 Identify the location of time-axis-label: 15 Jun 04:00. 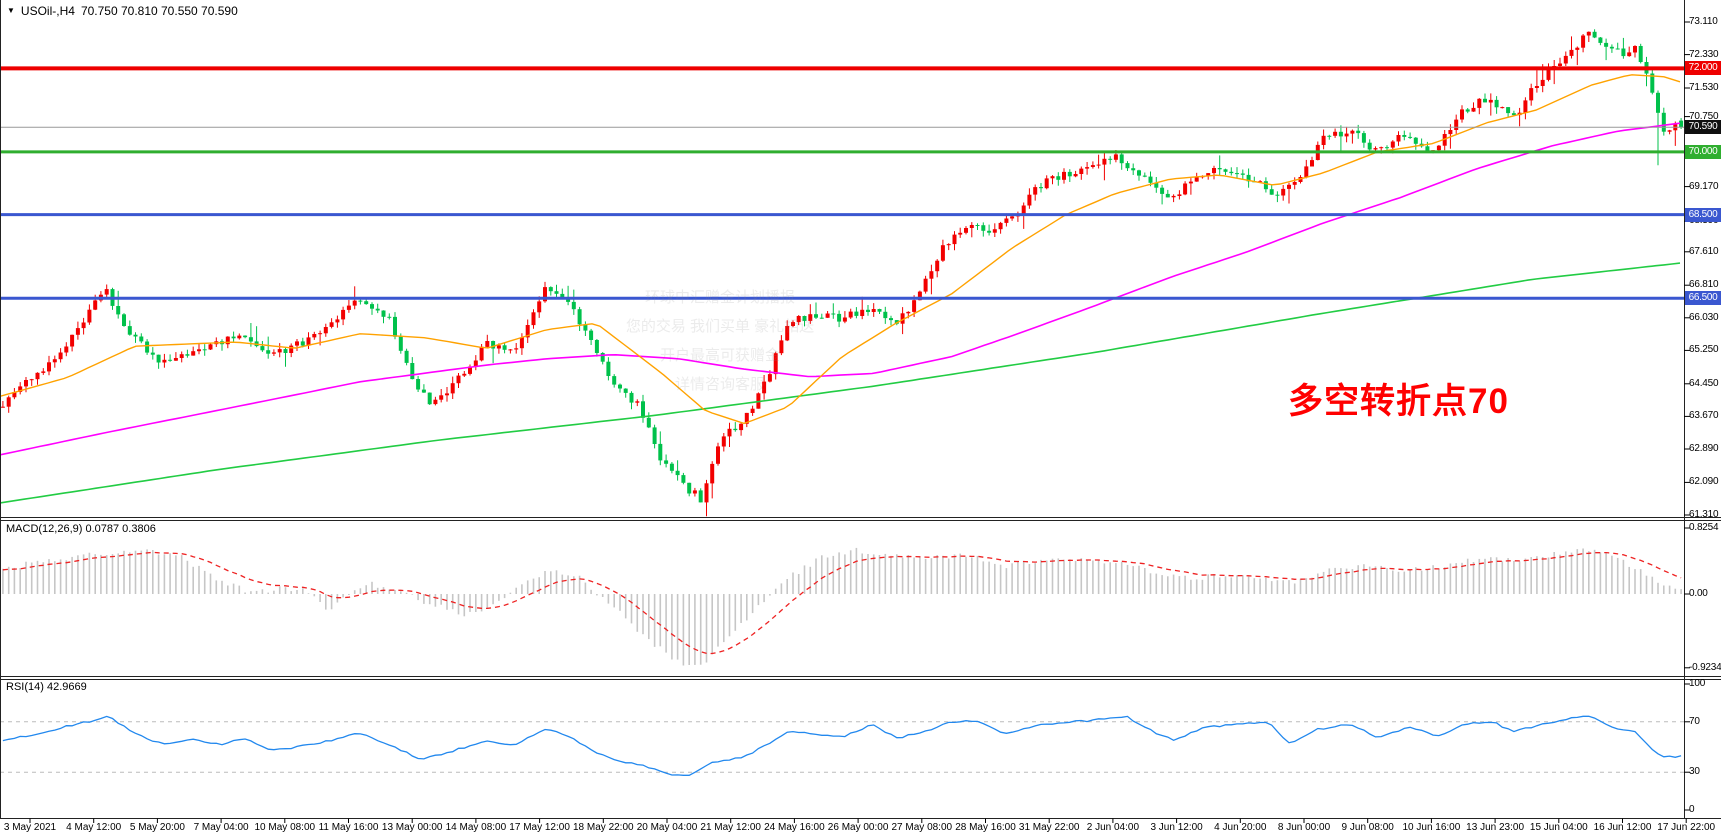
(1558, 827).